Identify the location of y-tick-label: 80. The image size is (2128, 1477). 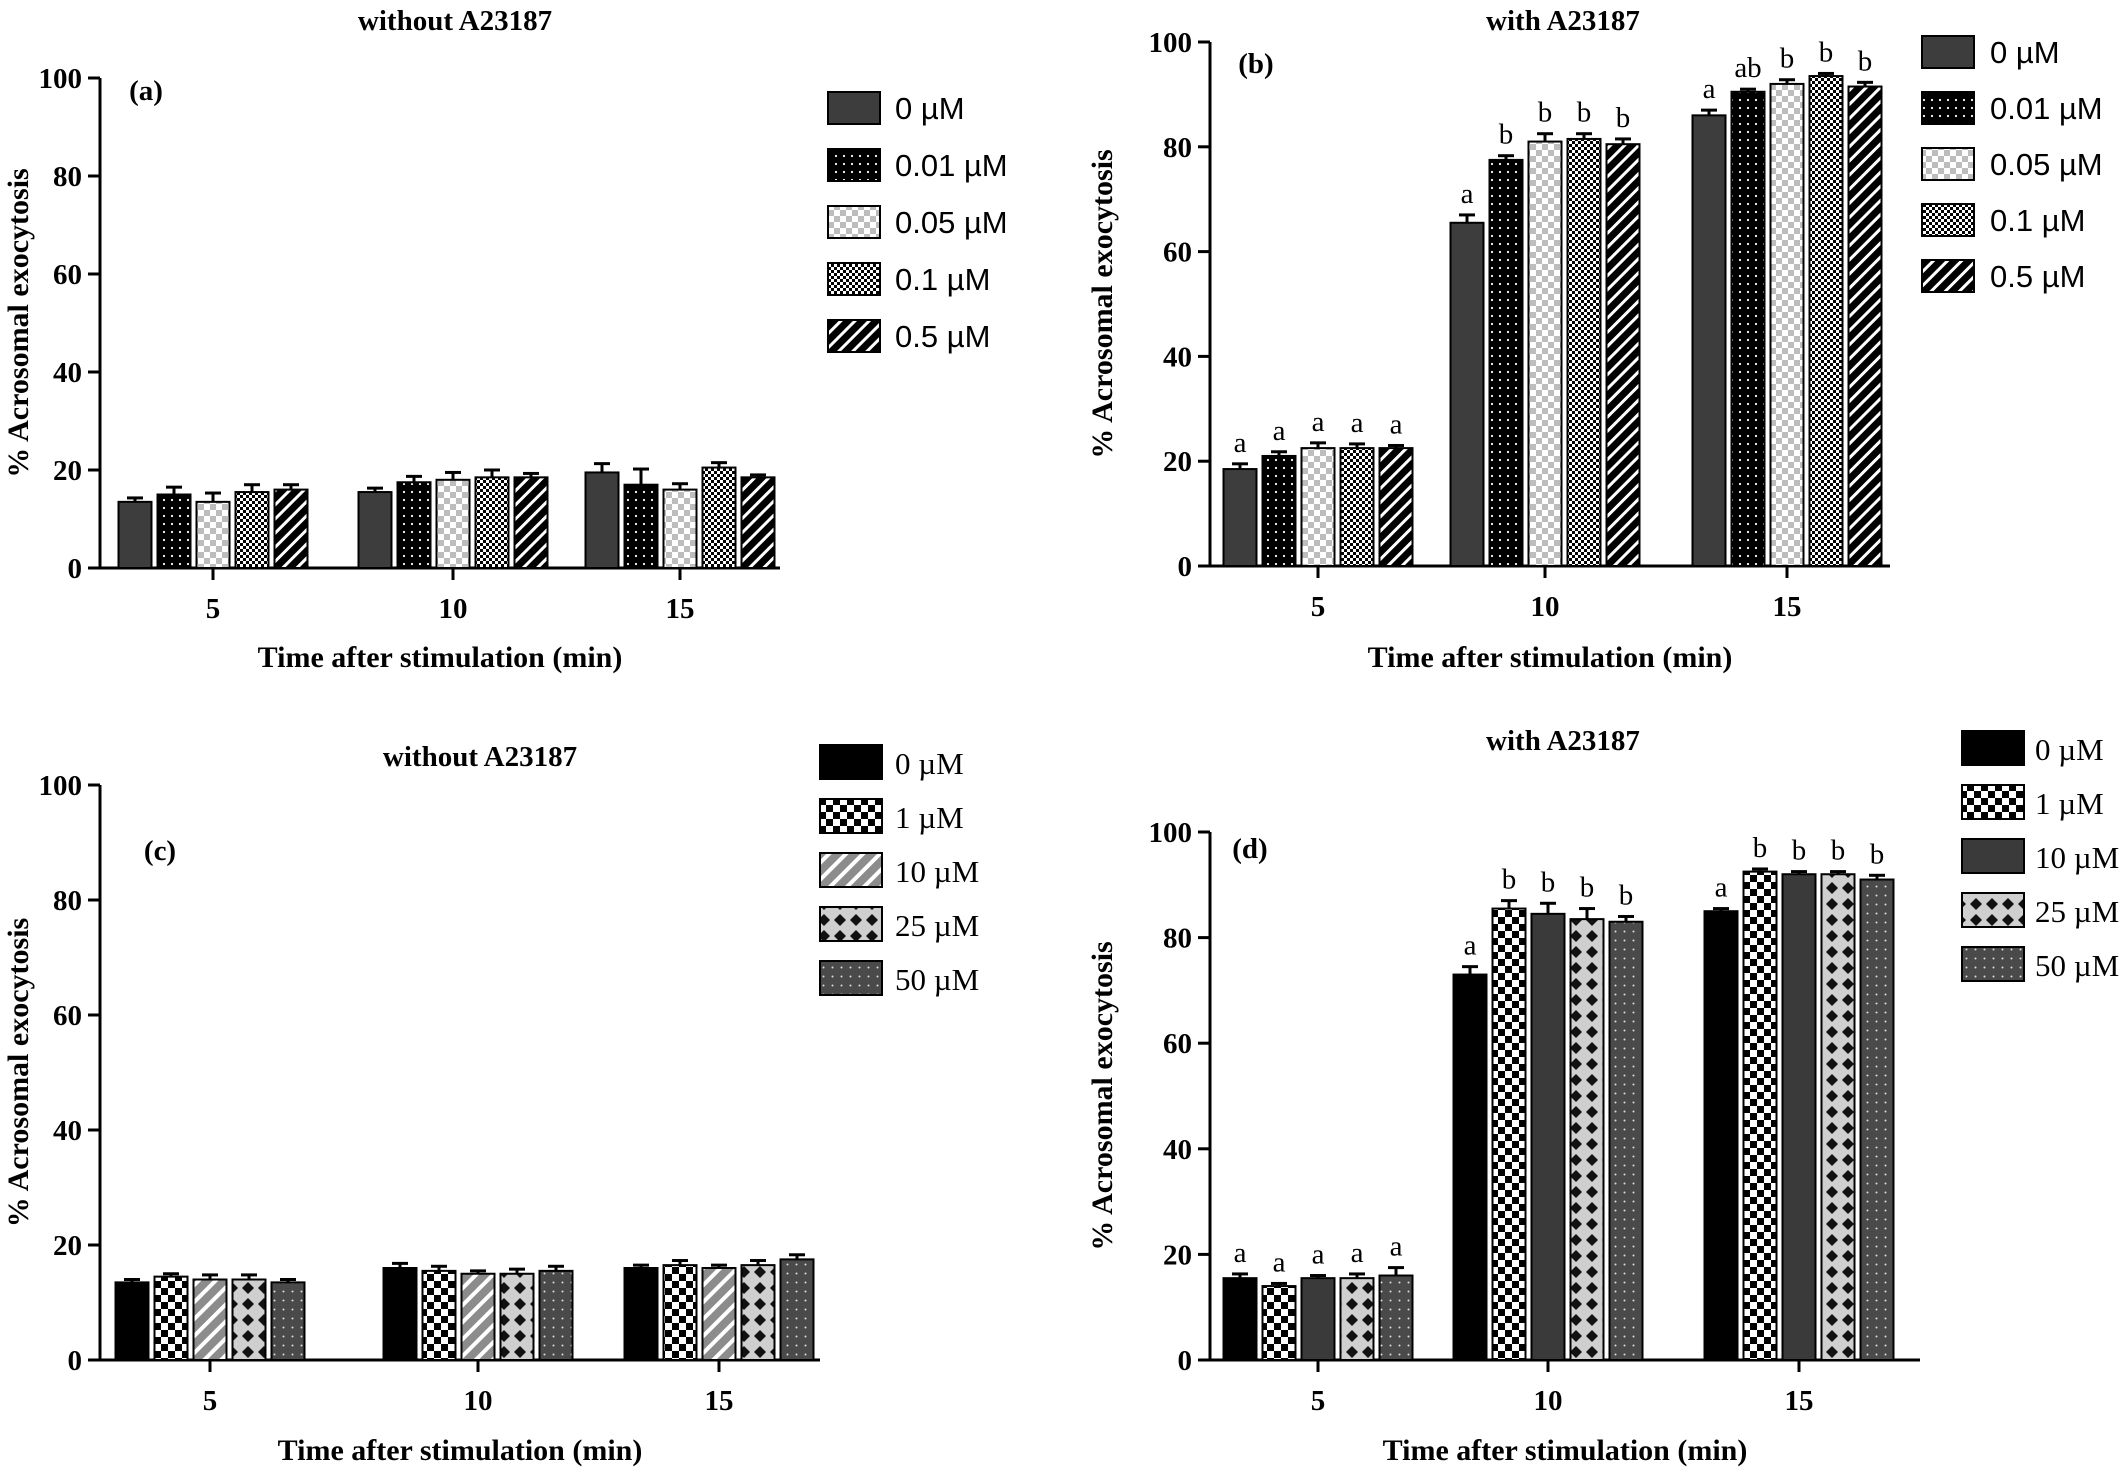
(1177, 939).